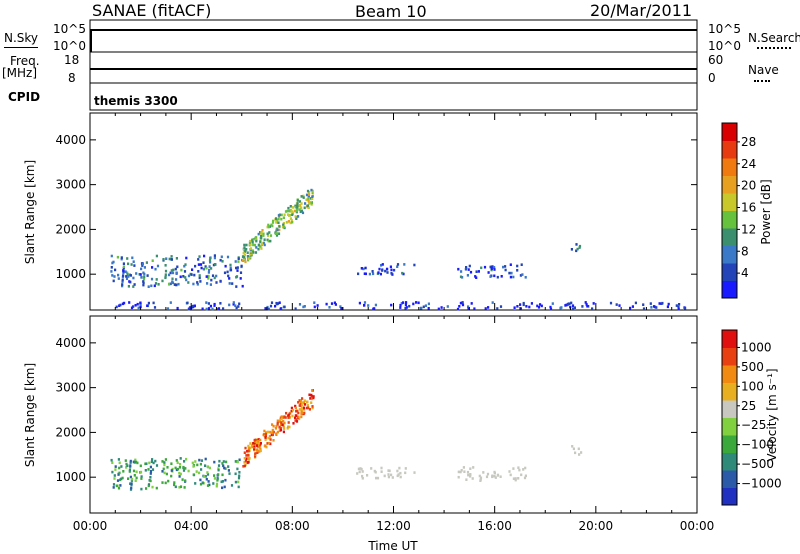 The height and width of the screenshot is (554, 800). What do you see at coordinates (392, 546) in the screenshot?
I see `x-axis-label: Time UT` at bounding box center [392, 546].